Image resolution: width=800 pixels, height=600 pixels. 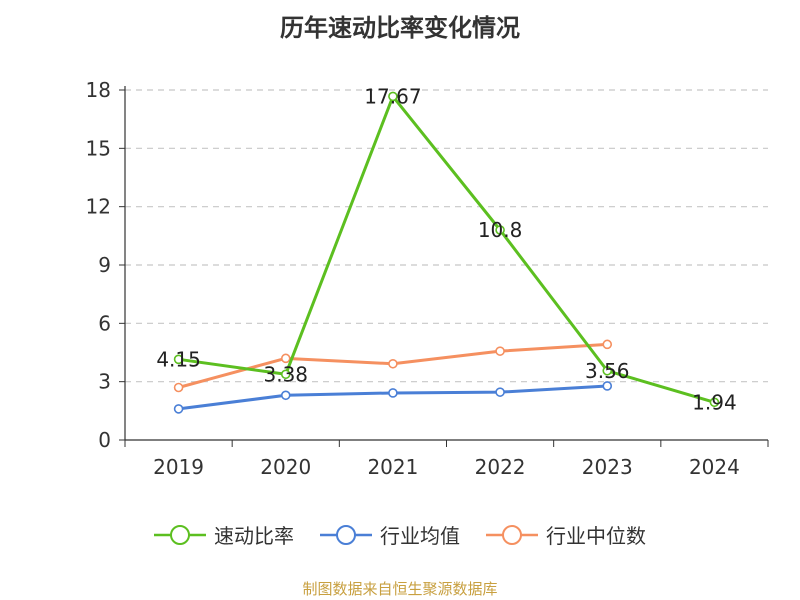 I want to click on y-tick-label: 0, so click(x=104, y=440).